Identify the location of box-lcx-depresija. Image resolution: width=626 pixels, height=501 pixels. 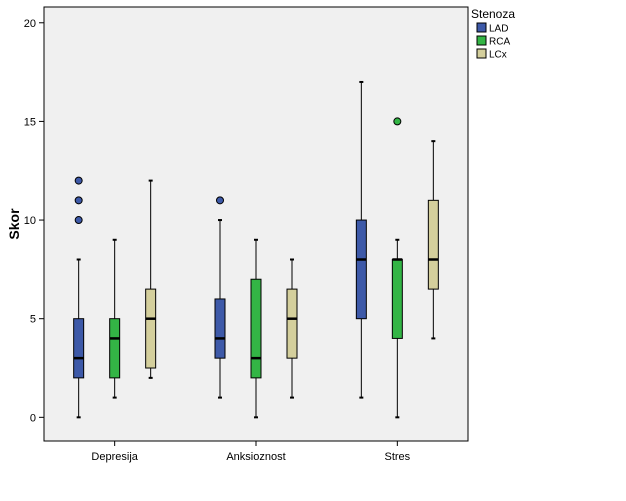
(151, 279).